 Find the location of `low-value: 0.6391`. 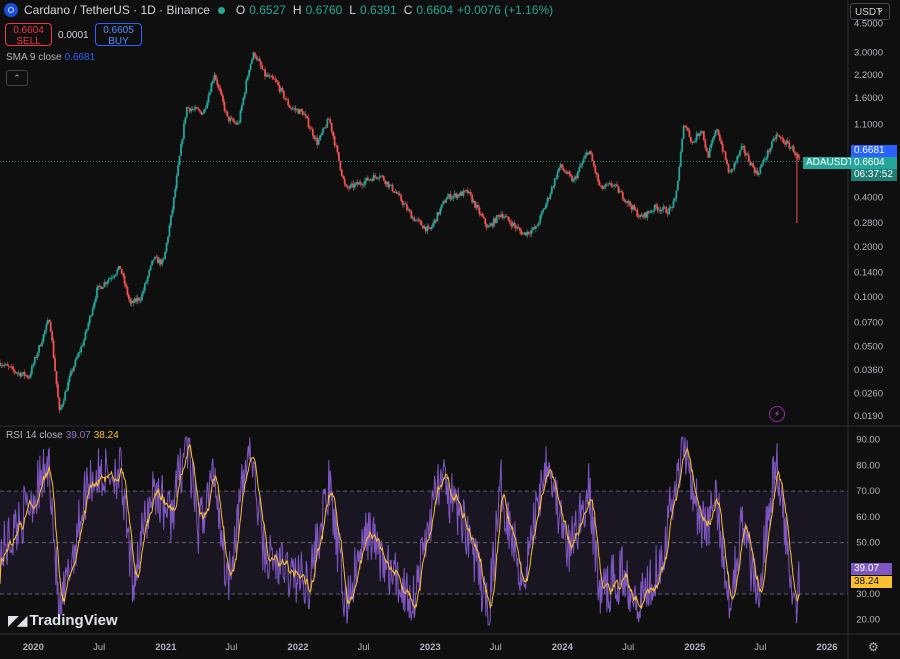

low-value: 0.6391 is located at coordinates (378, 10).